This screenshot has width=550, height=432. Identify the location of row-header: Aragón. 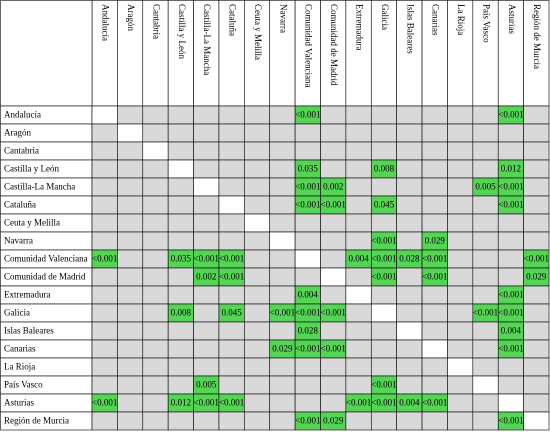
(17, 133).